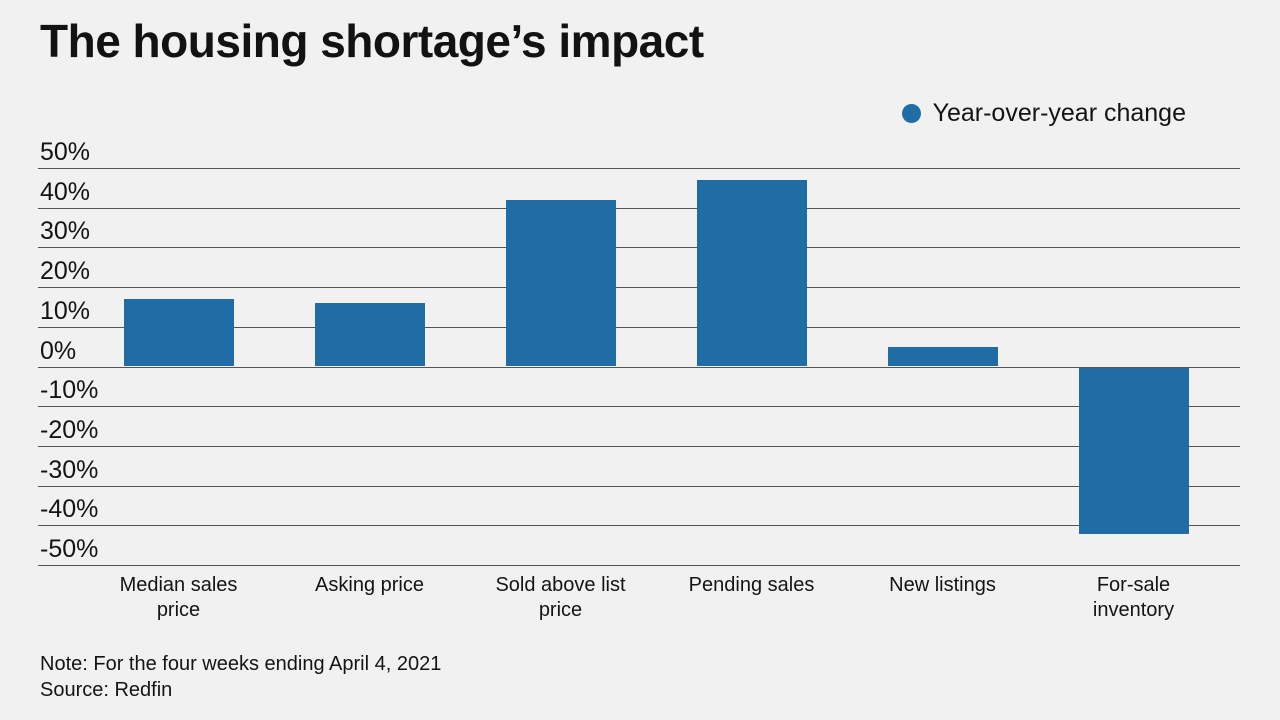 This screenshot has height=720, width=1280. I want to click on y-tick-label: 30%, so click(65, 231).